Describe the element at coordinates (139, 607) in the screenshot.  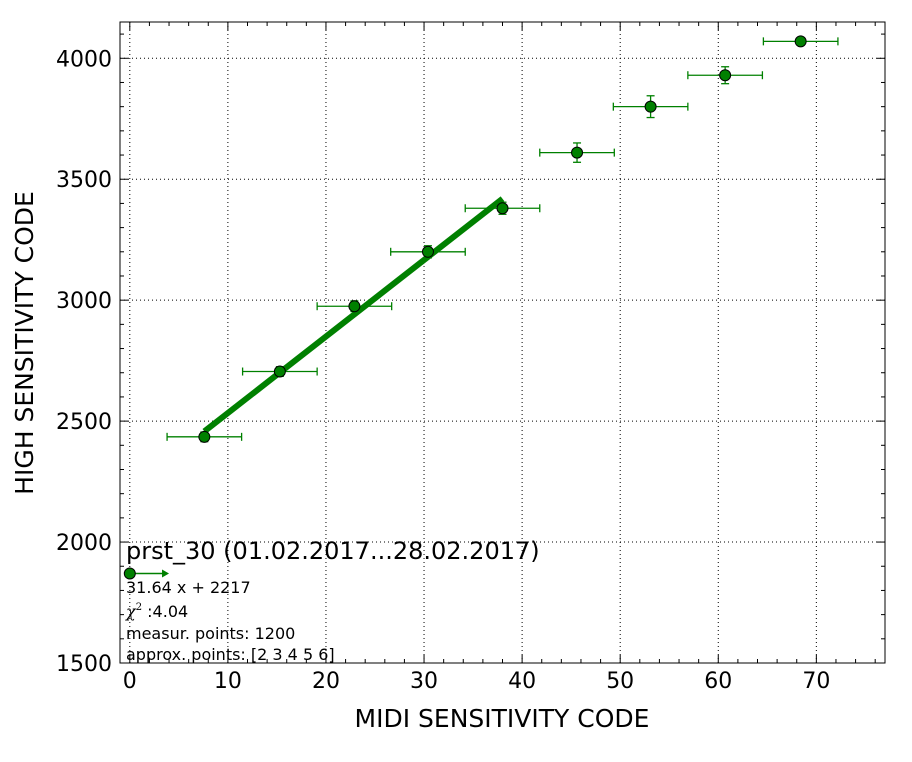
I see `chi-exponent: 2` at that location.